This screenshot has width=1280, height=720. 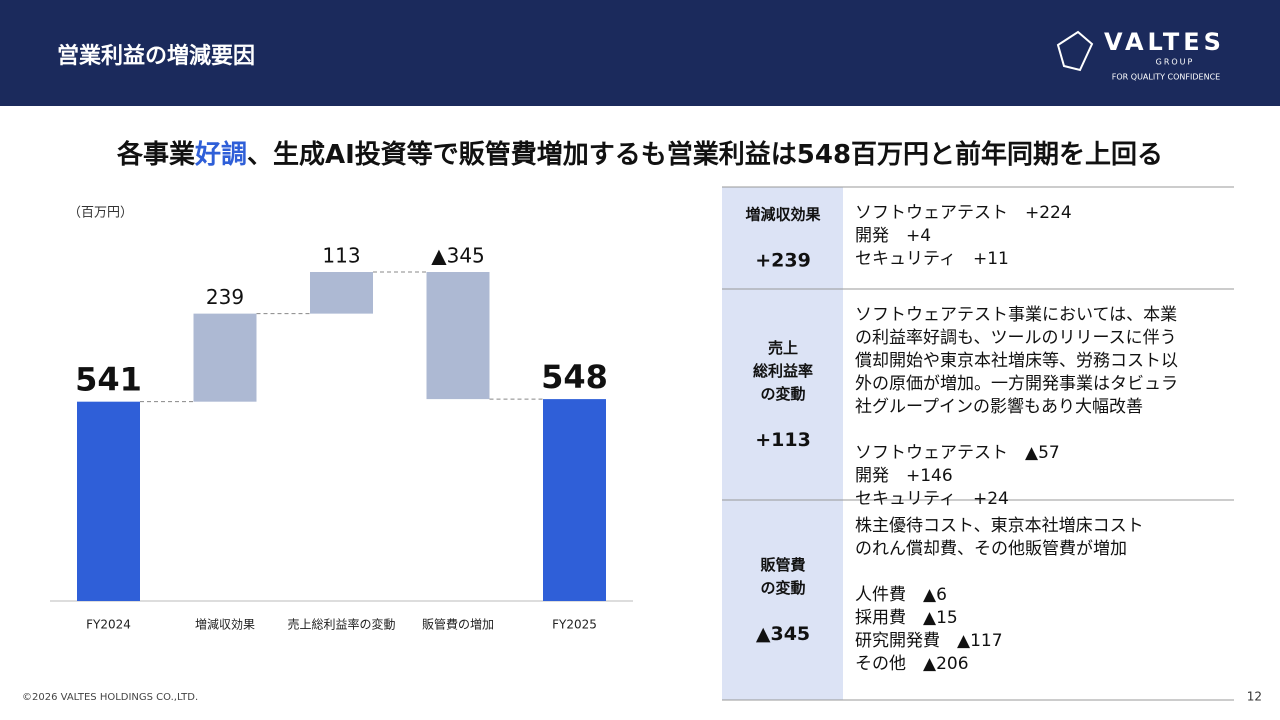 What do you see at coordinates (220, 154) in the screenshot?
I see `headline-emphasis: 好調` at bounding box center [220, 154].